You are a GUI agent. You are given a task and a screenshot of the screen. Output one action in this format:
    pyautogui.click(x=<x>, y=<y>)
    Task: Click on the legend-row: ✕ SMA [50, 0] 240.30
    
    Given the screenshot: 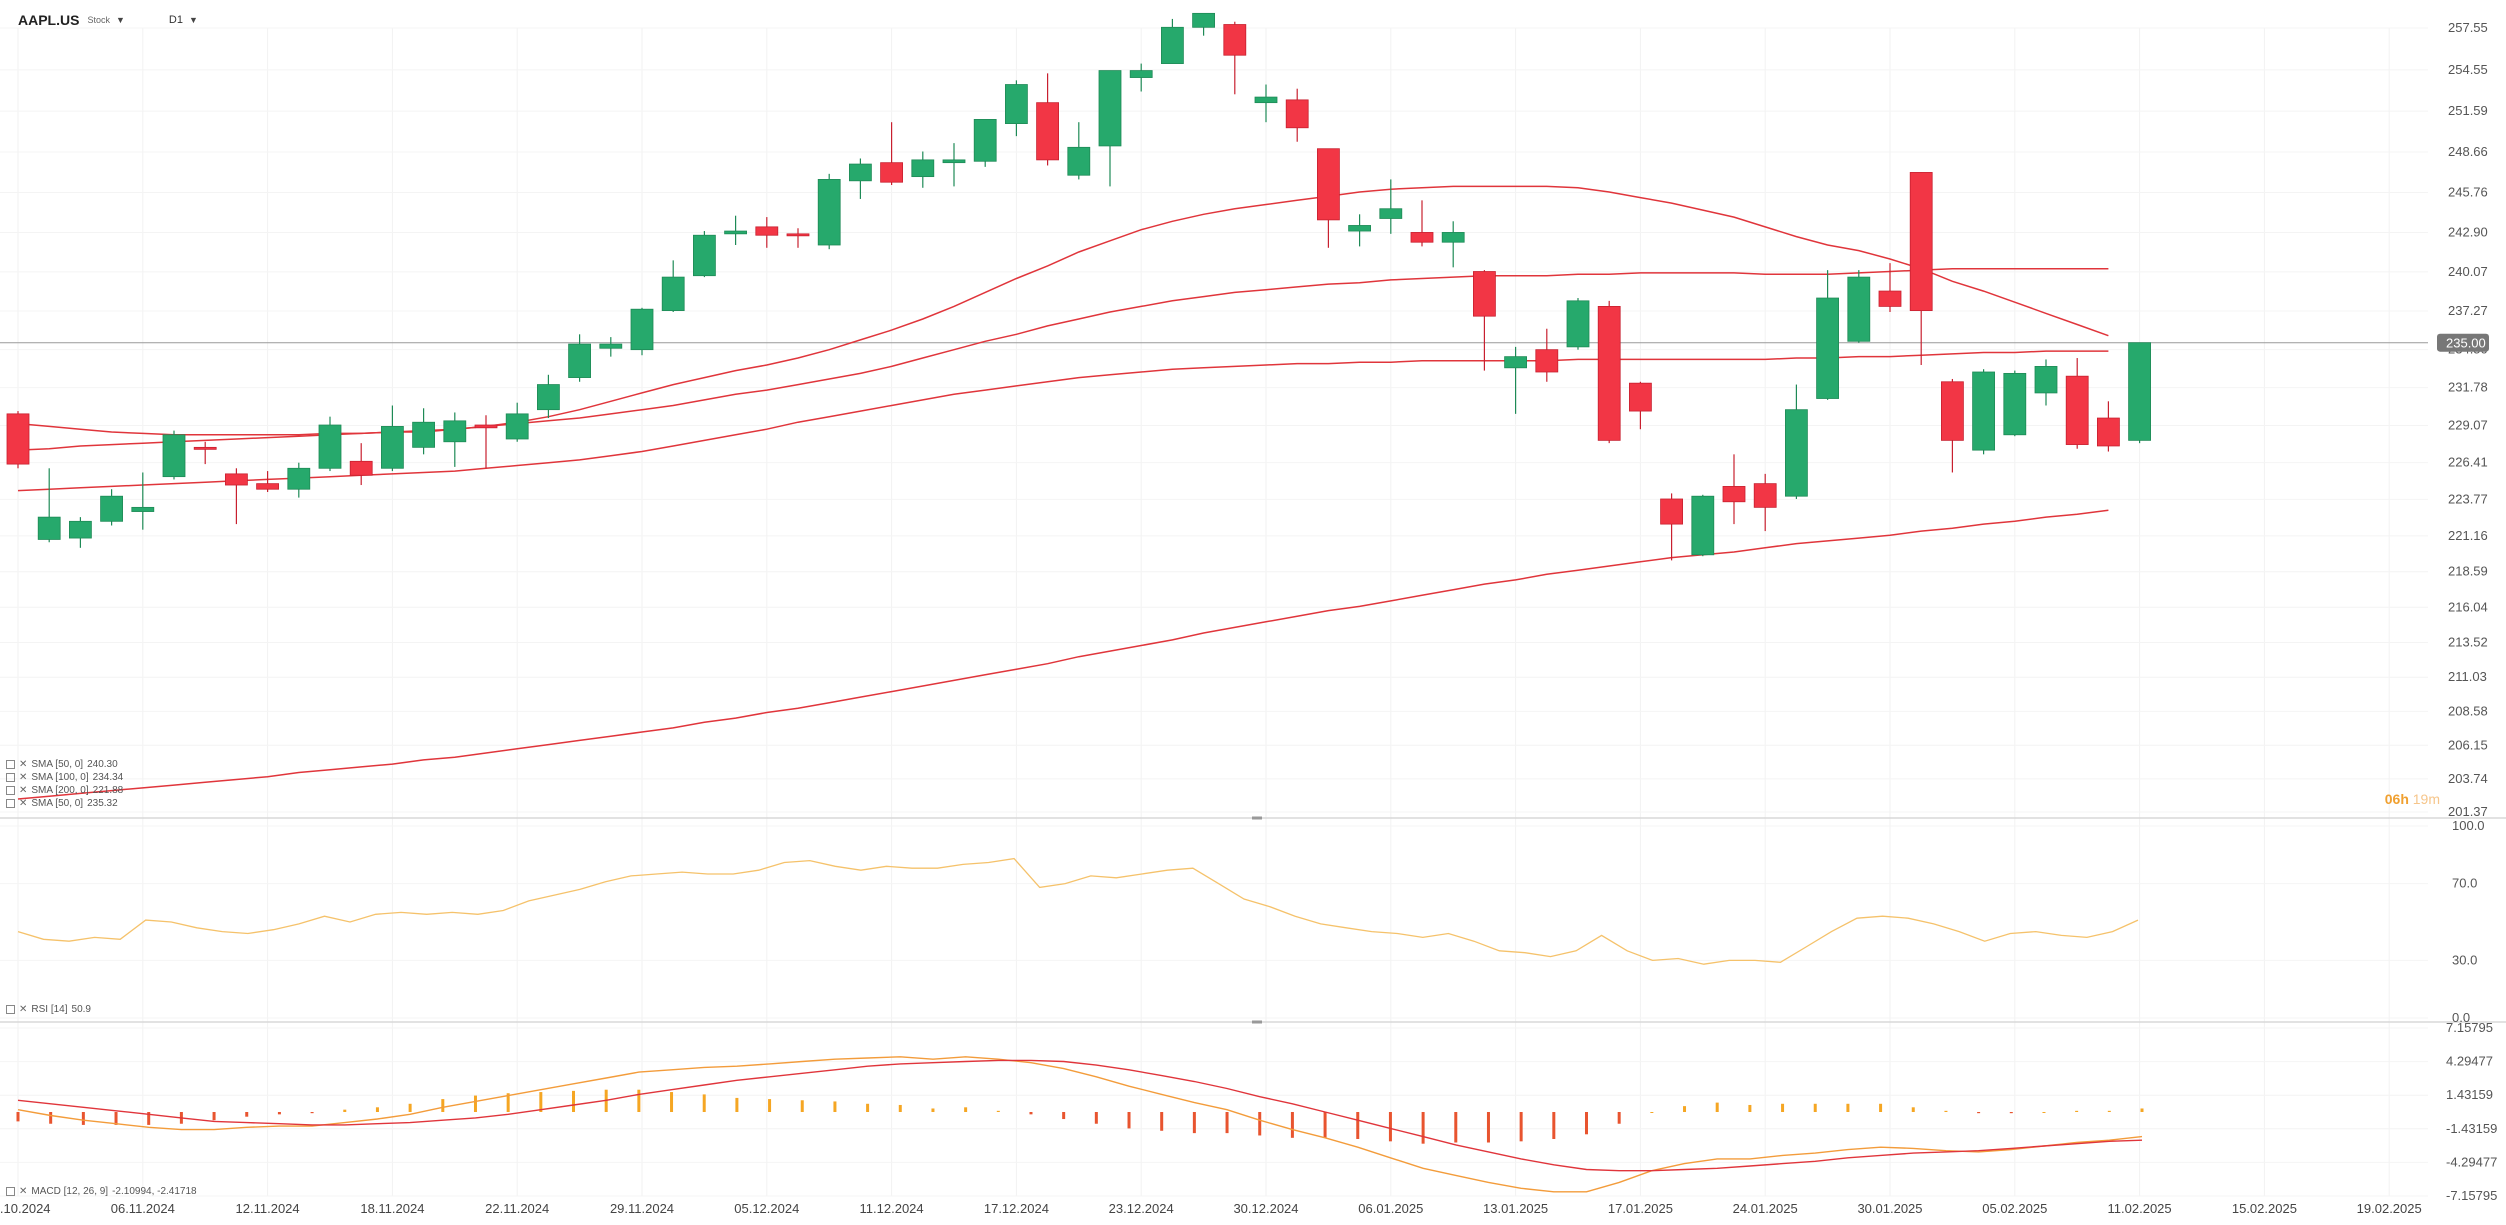 What is the action you would take?
    pyautogui.click(x=64, y=764)
    